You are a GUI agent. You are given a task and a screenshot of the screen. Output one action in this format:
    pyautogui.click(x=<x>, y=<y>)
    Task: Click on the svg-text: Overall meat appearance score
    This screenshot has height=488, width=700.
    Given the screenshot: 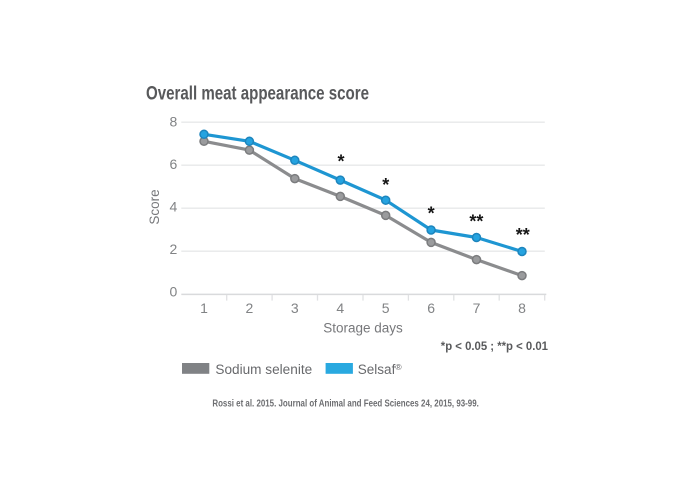 What is the action you would take?
    pyautogui.click(x=257, y=94)
    